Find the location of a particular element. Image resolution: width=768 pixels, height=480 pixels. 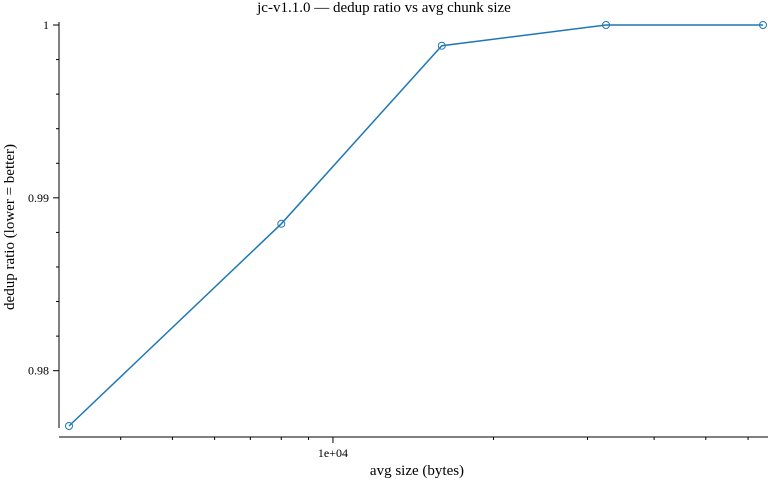

y-ticks: 0.98 0.99 1 is located at coordinates (43, 198).